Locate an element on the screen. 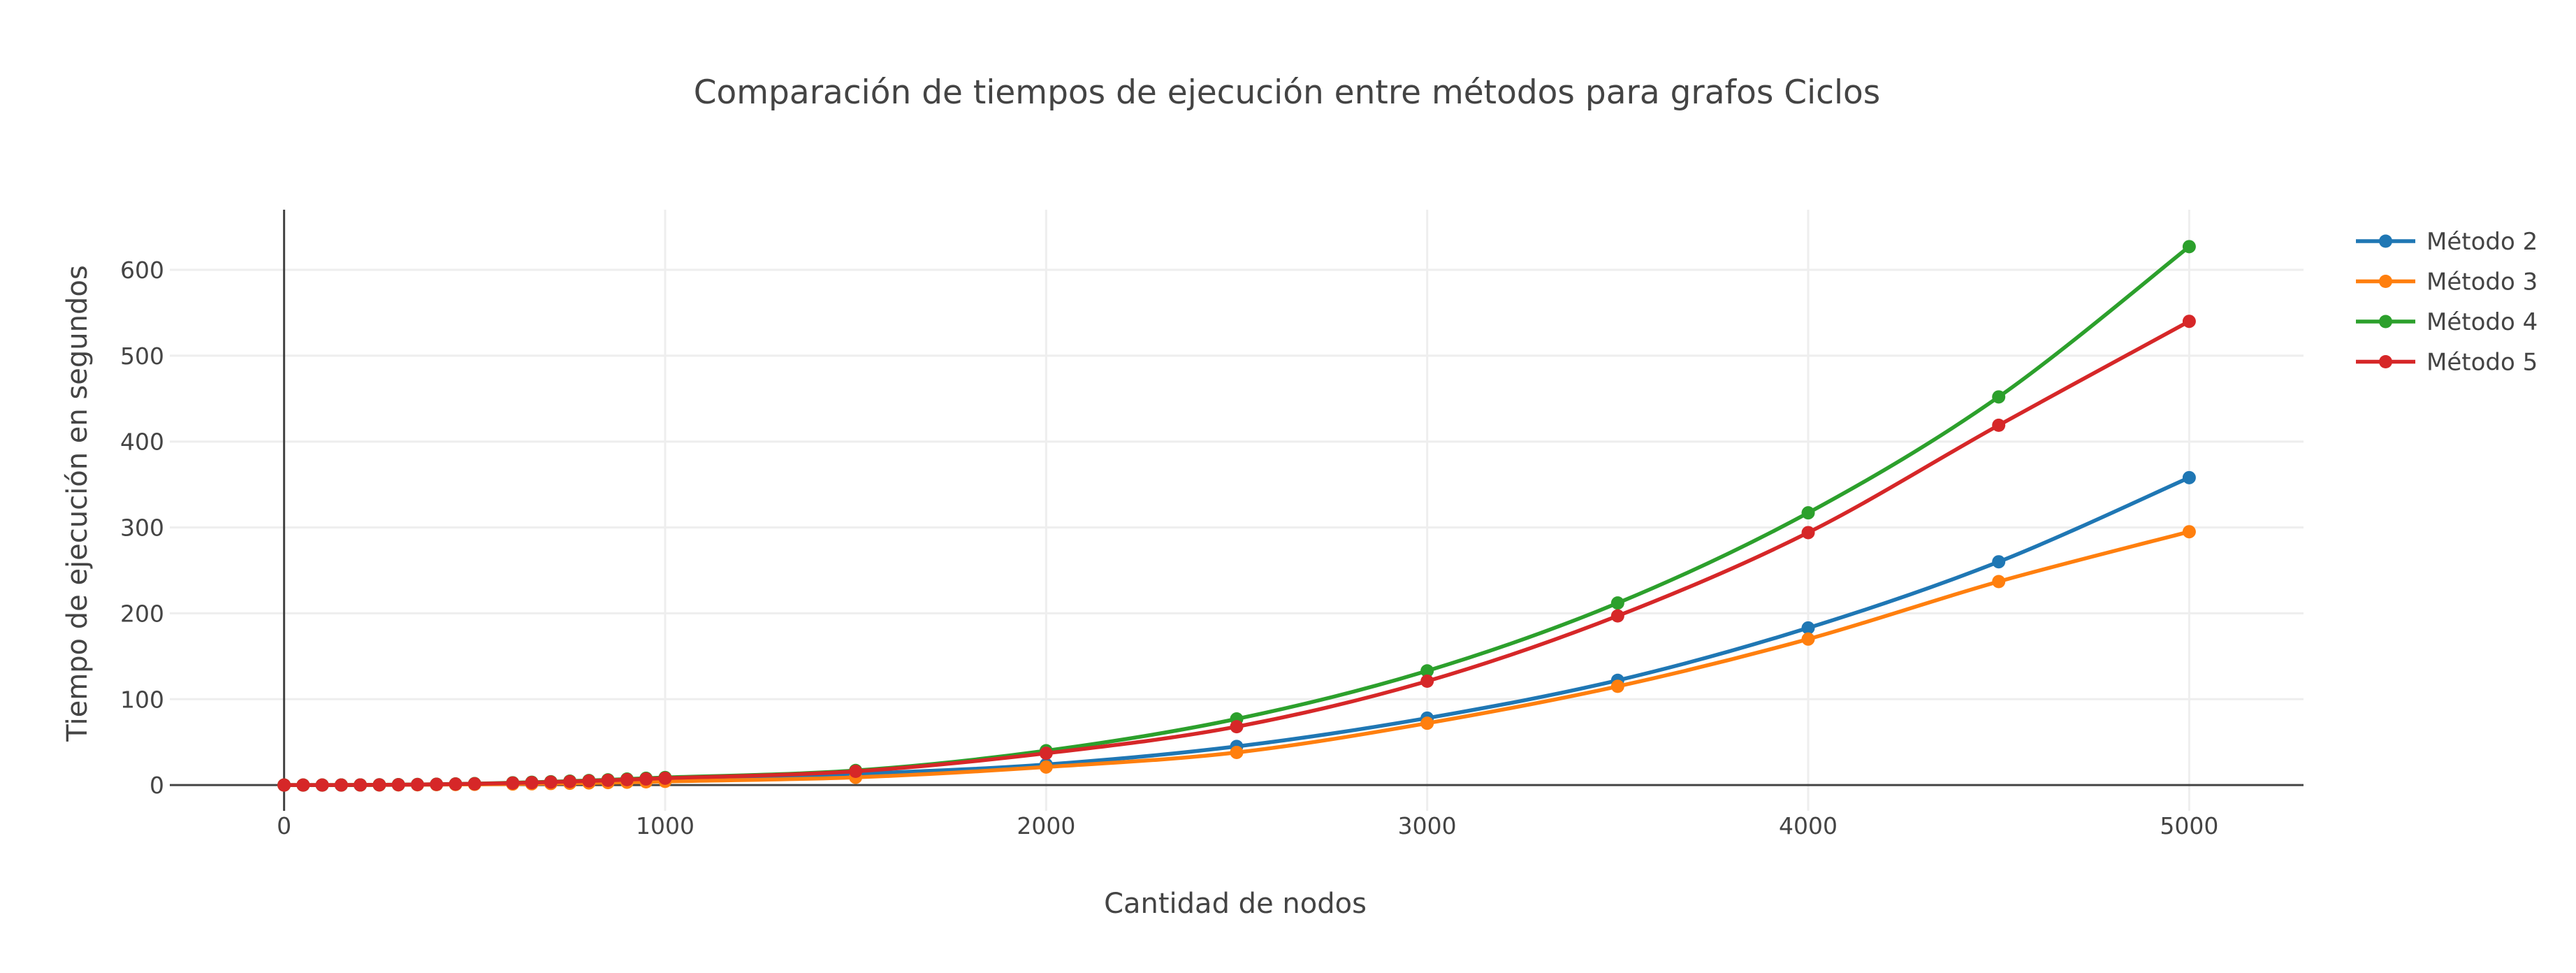 The image size is (2576, 973). y-axis-title: Tiempo de ejecución en segundos is located at coordinates (77, 503).